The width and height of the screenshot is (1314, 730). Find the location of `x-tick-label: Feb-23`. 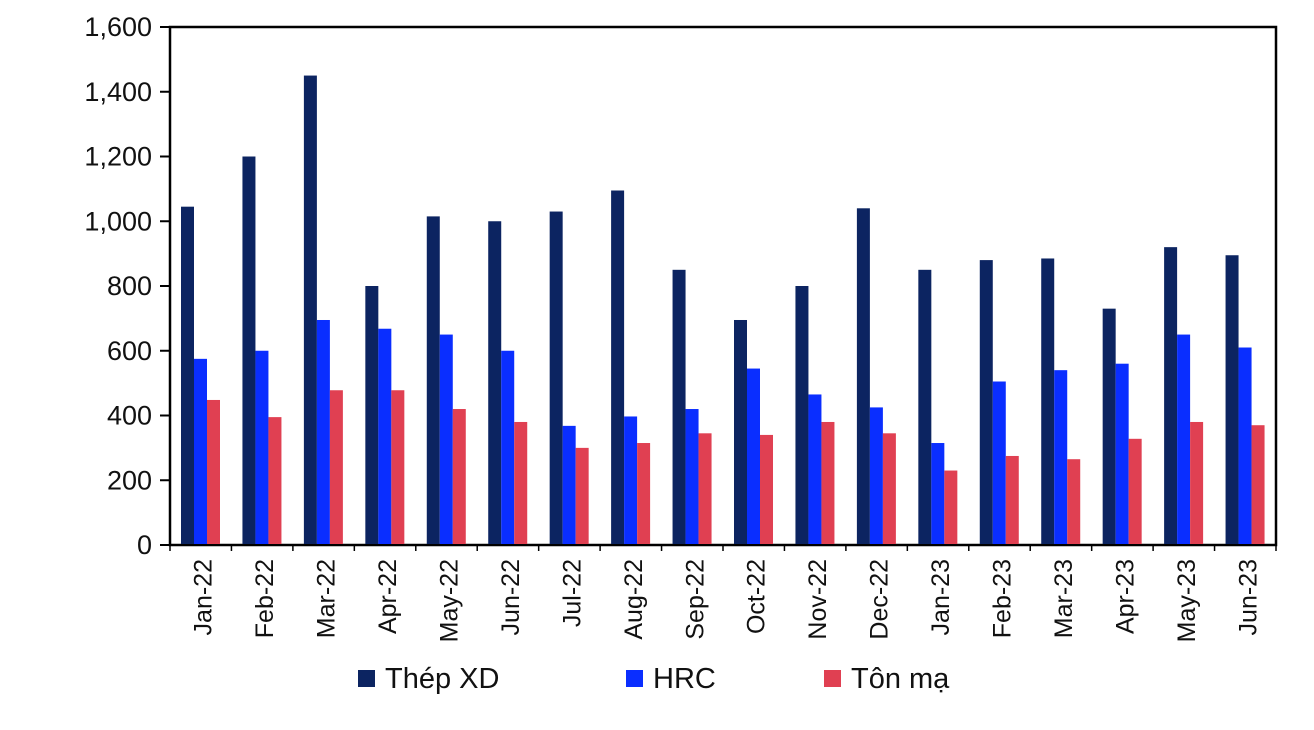

x-tick-label: Feb-23 is located at coordinates (1003, 598).